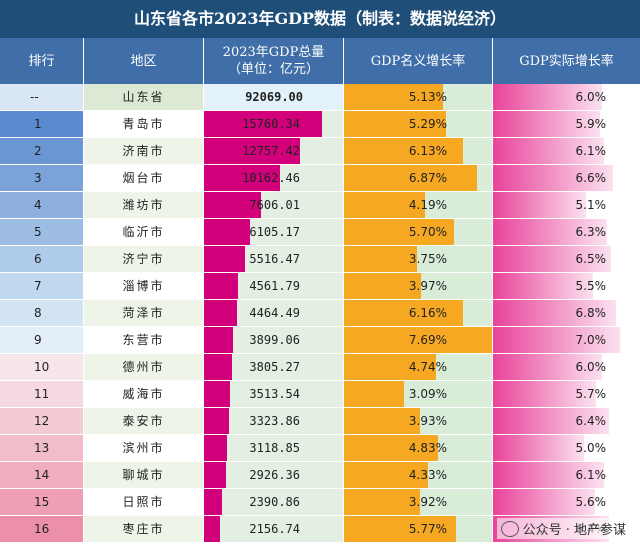 The height and width of the screenshot is (547, 640). I want to click on gdp-cell: 15760.34, so click(274, 124).